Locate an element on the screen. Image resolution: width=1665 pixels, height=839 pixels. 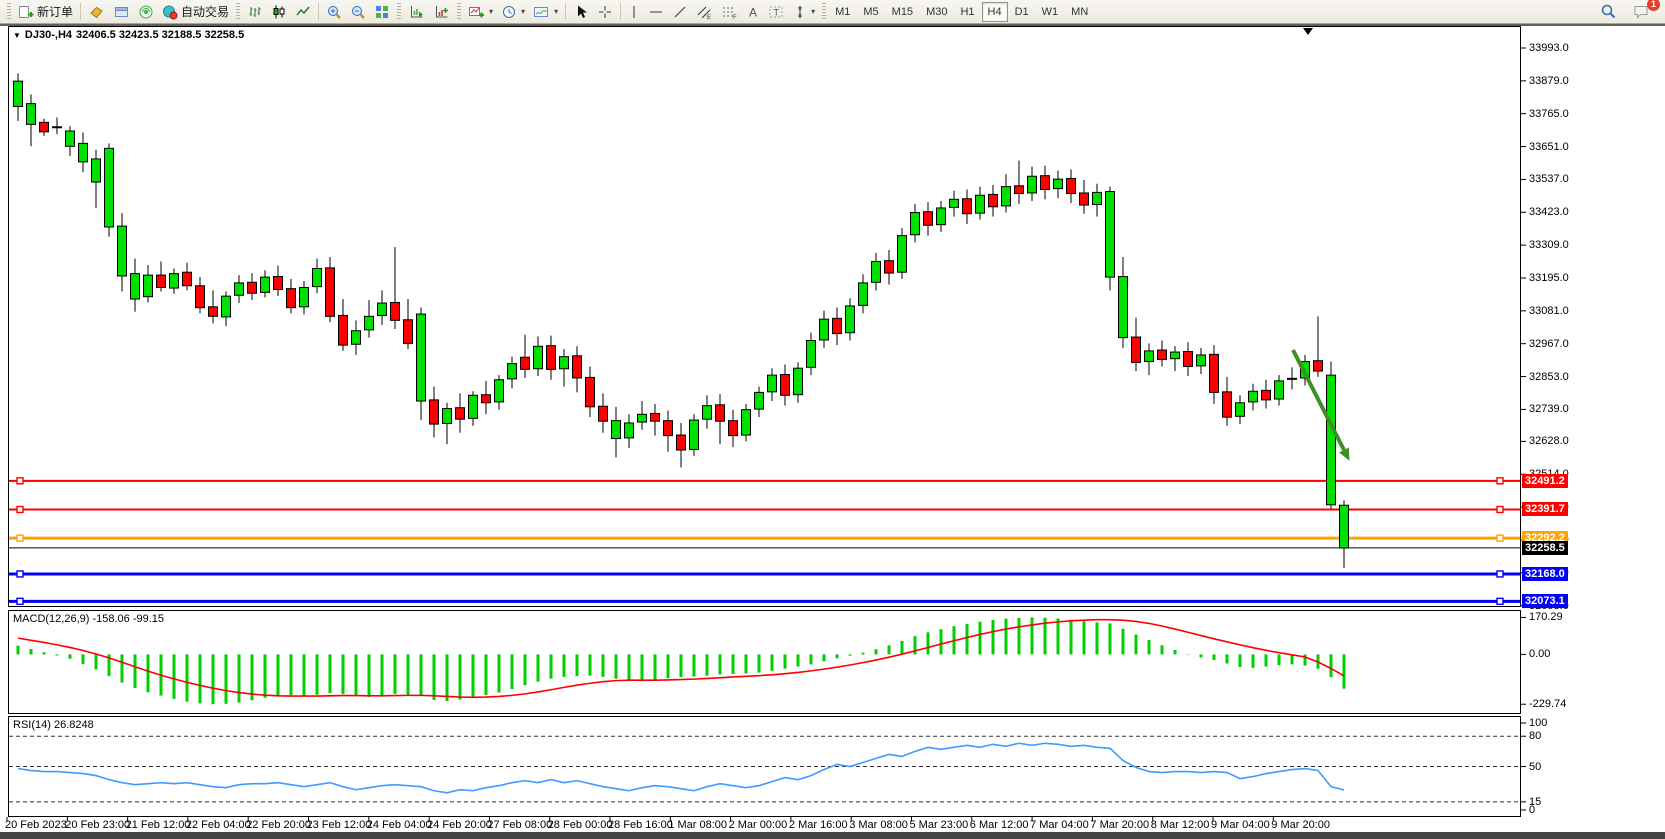
macd-indicator-label: MACD(12,26,9) -158.06 -99.15 is located at coordinates (88, 619).